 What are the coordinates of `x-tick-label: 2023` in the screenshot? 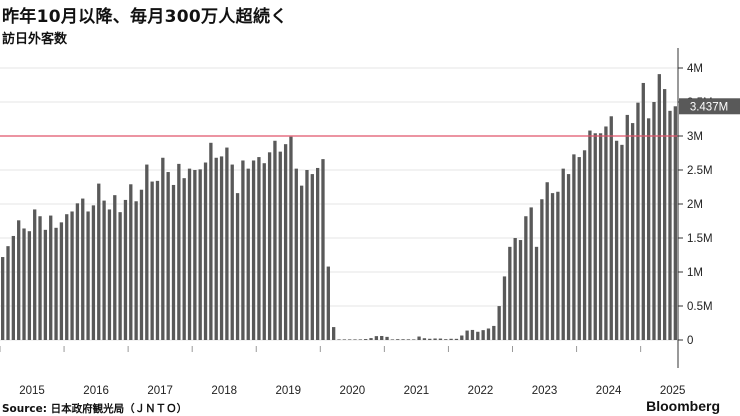 It's located at (545, 391).